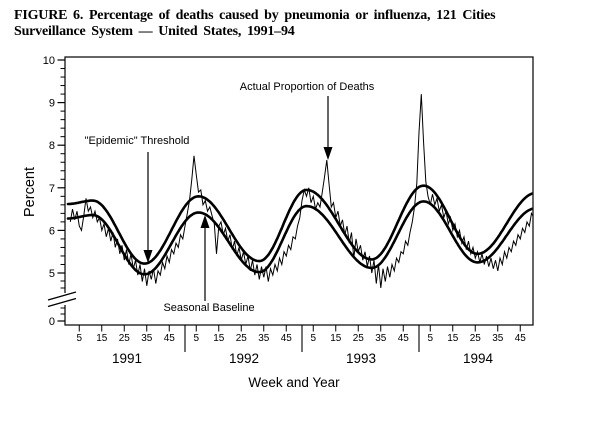 The width and height of the screenshot is (600, 423). I want to click on y-tick-label: 5, so click(52, 274).